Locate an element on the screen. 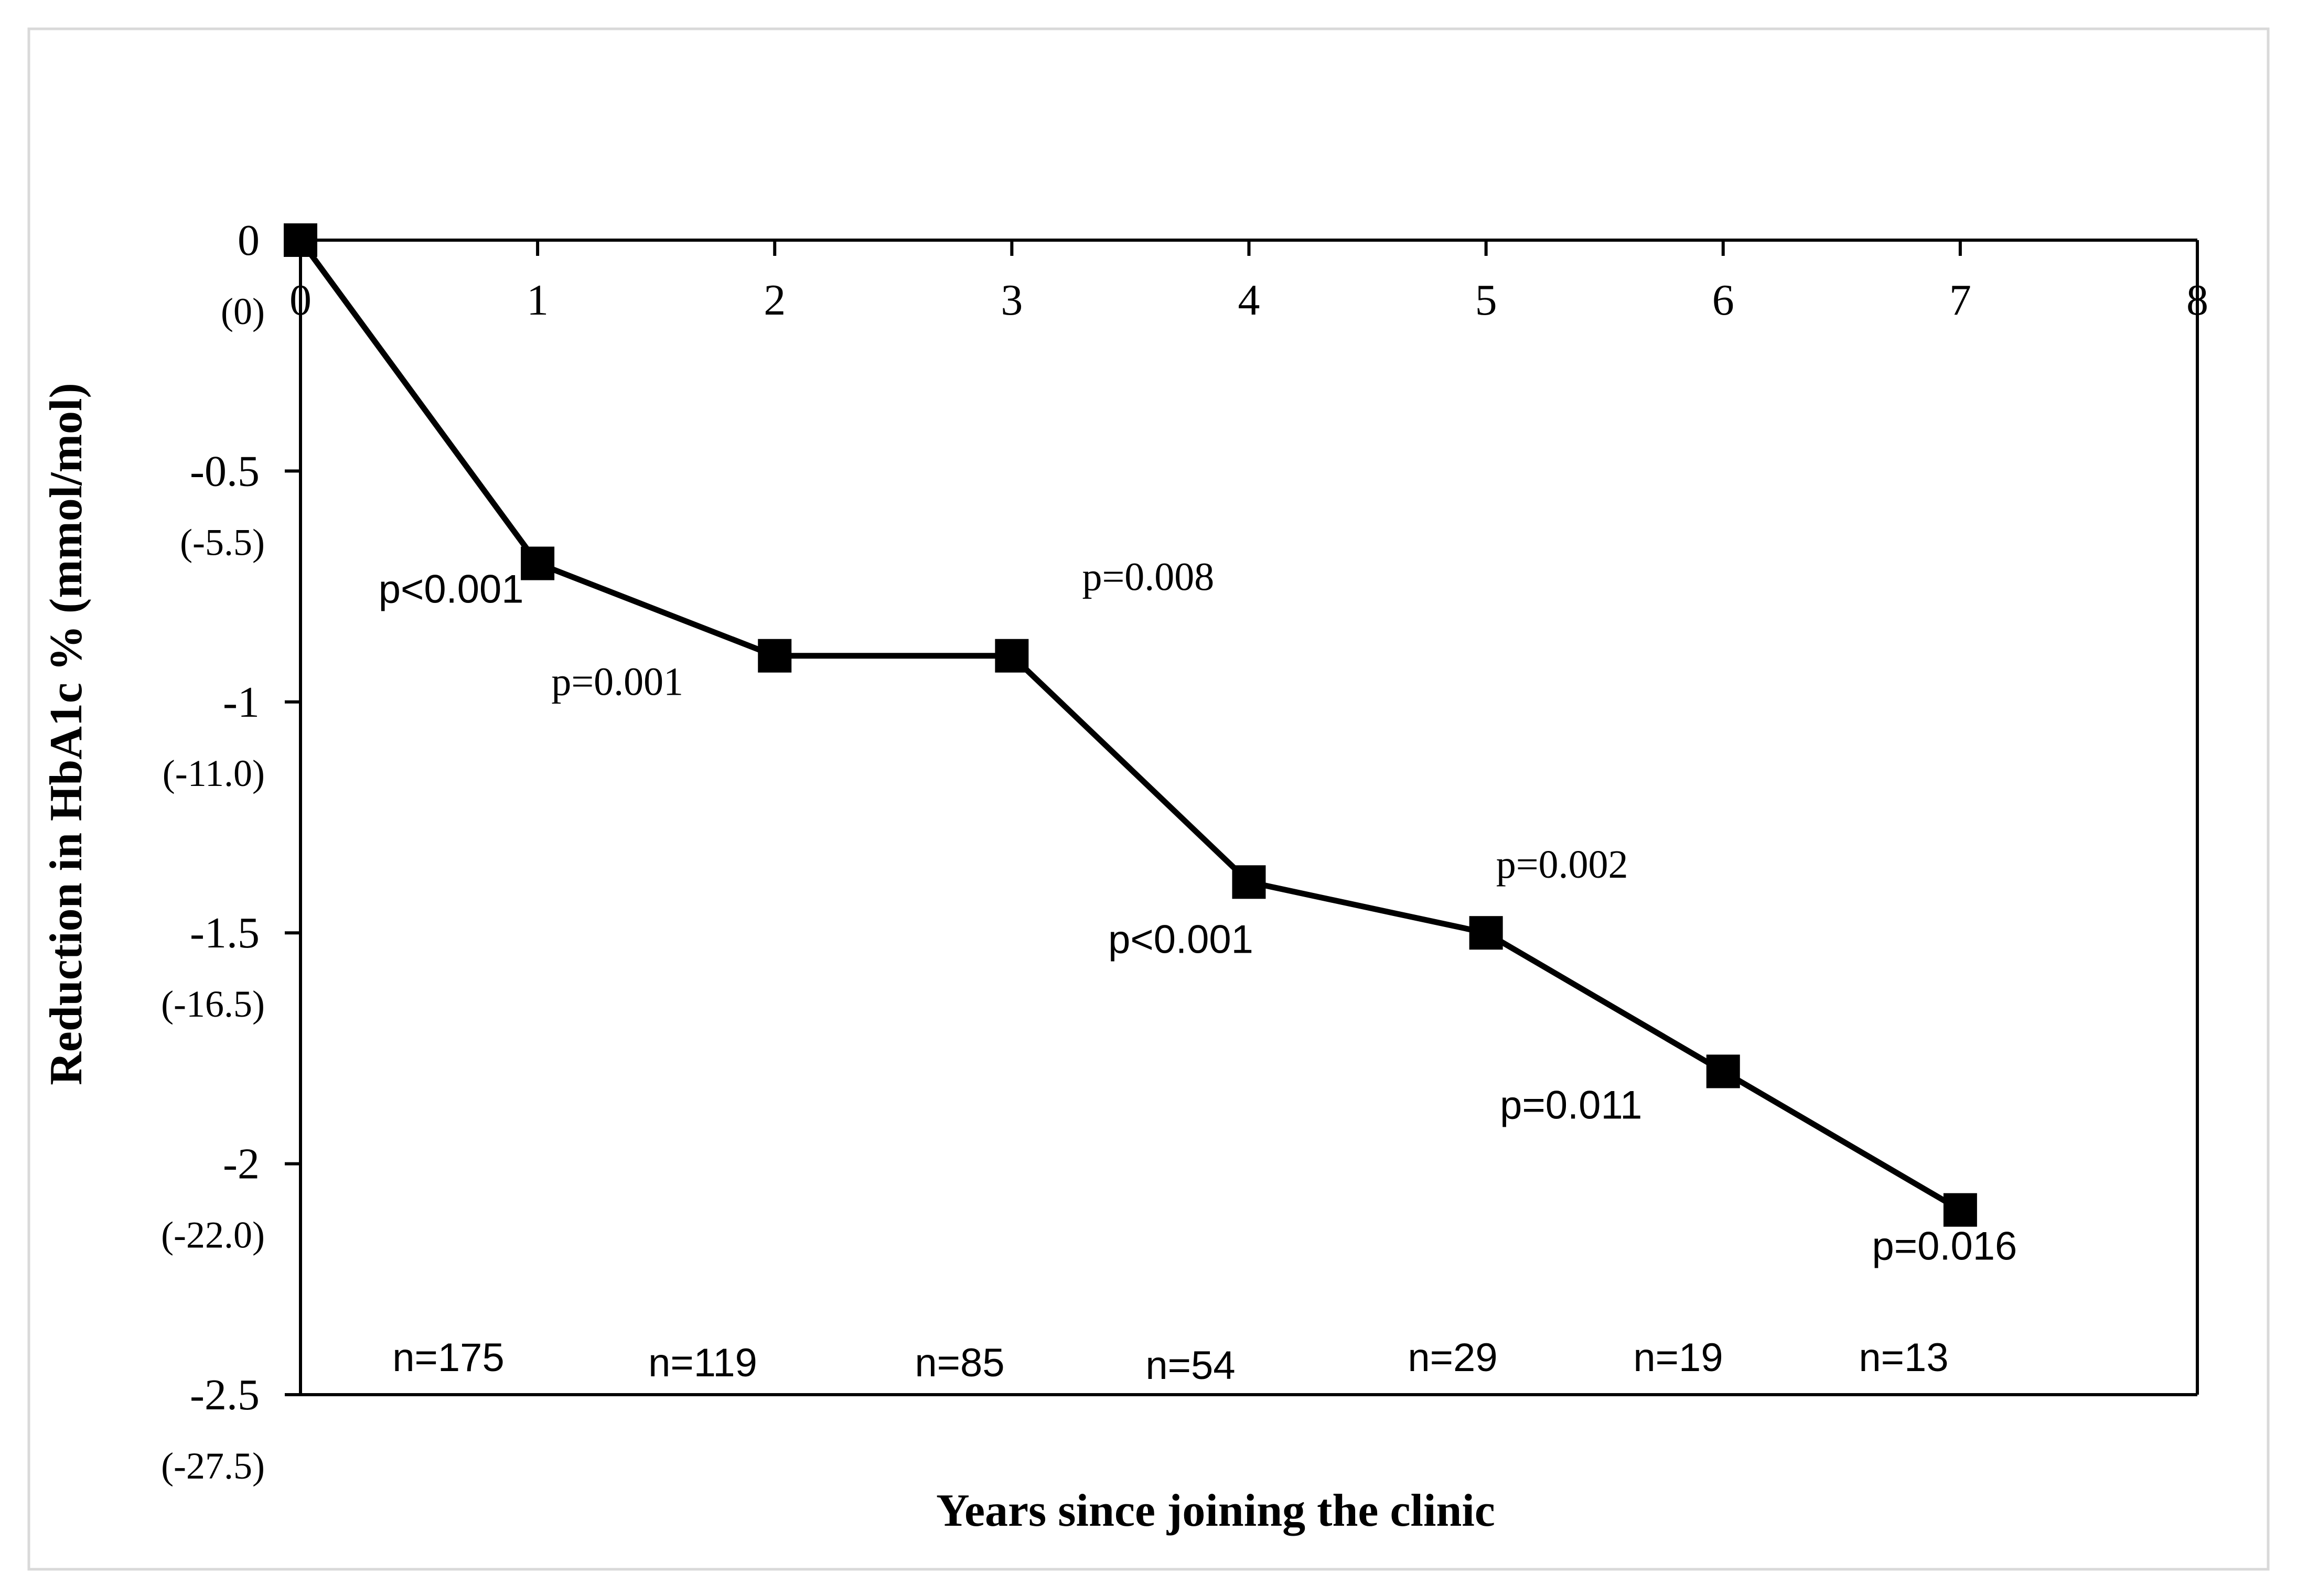 The height and width of the screenshot is (1596, 2297). x-tick-label: 6 is located at coordinates (1723, 300).